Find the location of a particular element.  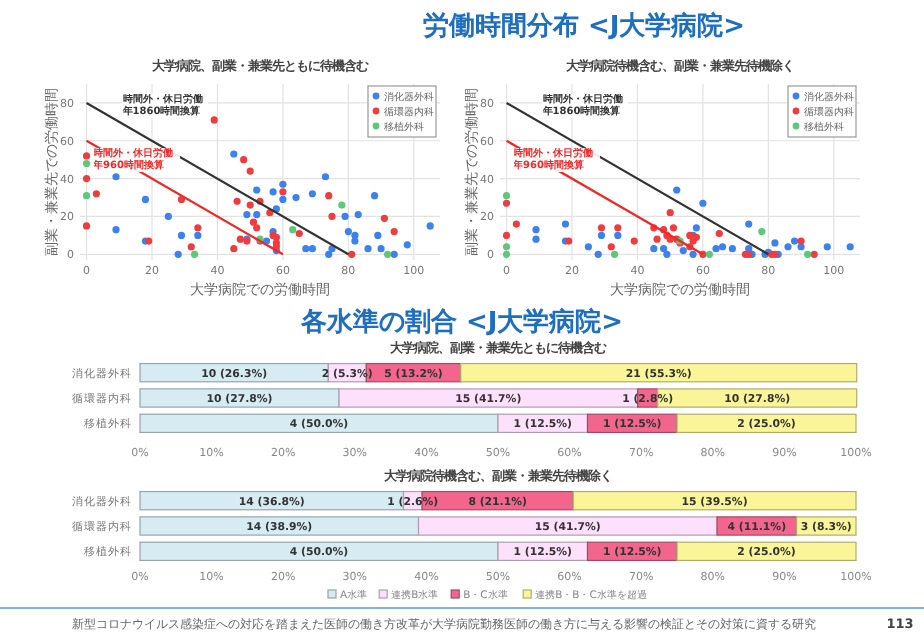

text: 各水準の割合 <J大学病院> is located at coordinates (461, 322).